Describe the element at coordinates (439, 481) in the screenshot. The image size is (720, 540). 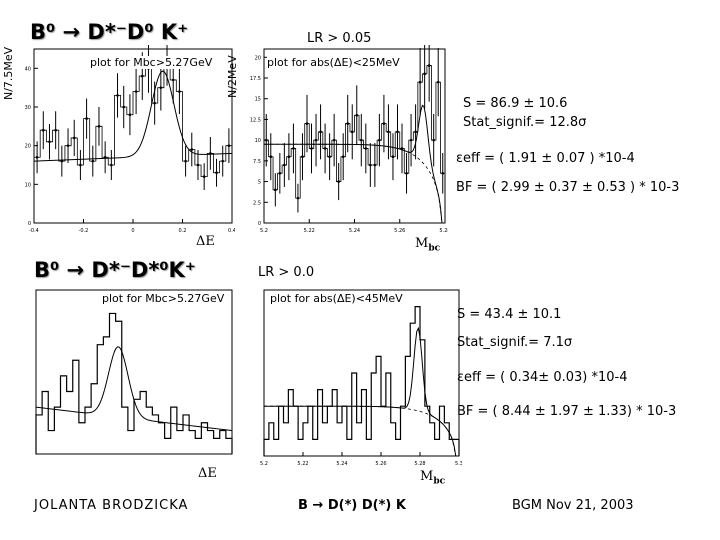
I see `x-axis-sub-bottom-right: bc` at that location.